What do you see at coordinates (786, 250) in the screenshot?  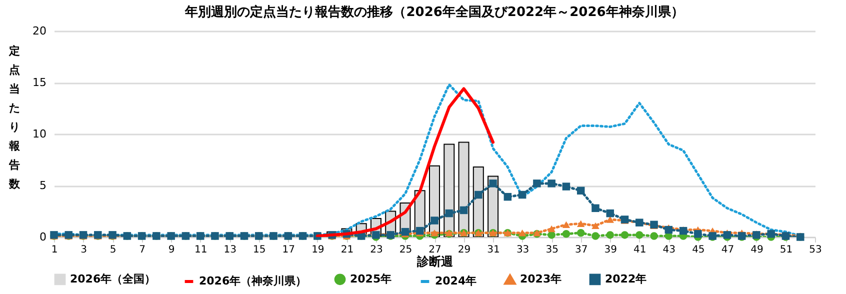 I see `x-tick-label: 51` at bounding box center [786, 250].